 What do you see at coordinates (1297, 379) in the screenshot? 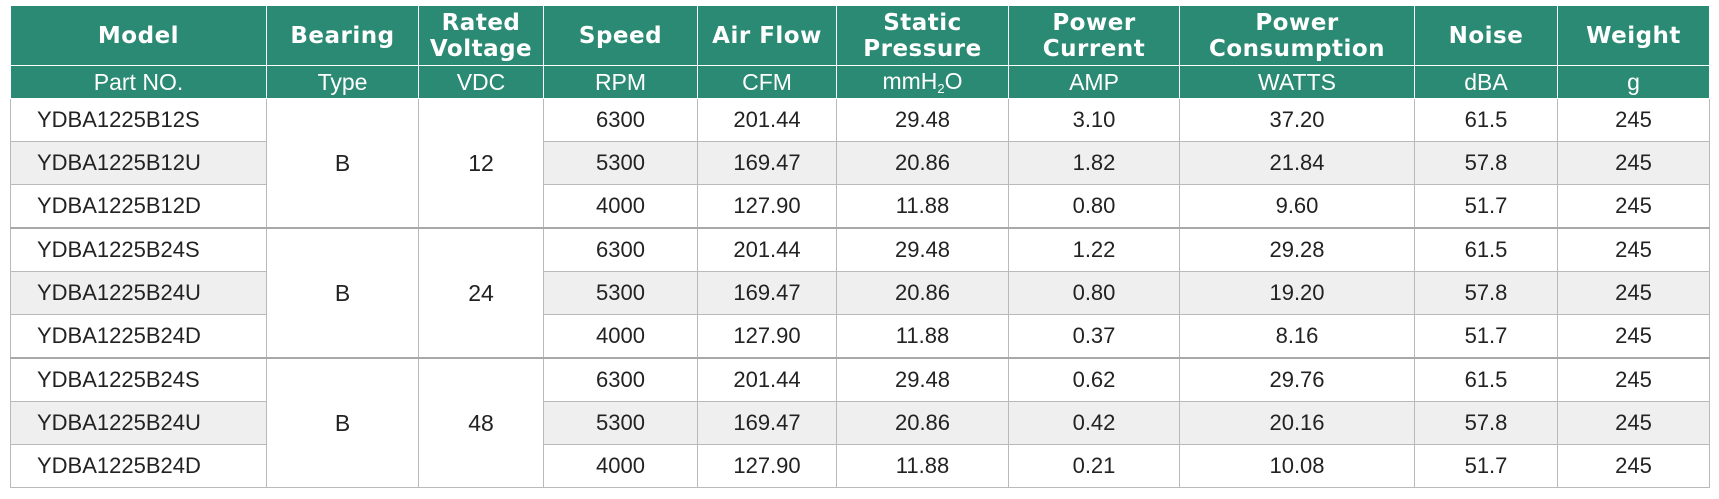
I see `cell-power: 29.76` at bounding box center [1297, 379].